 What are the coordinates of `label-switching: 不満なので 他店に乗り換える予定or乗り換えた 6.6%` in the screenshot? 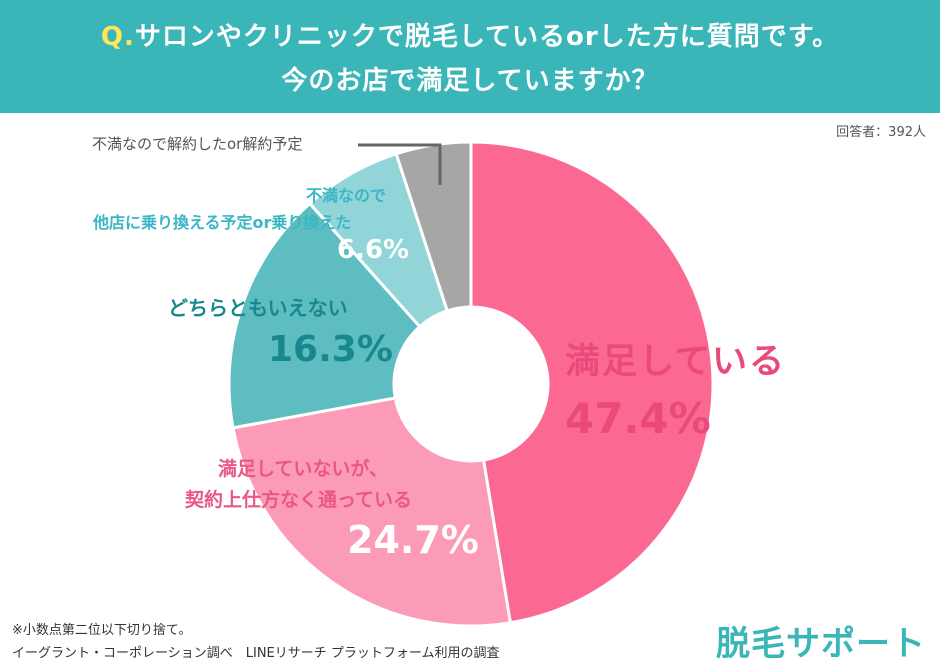 It's located at (251, 223).